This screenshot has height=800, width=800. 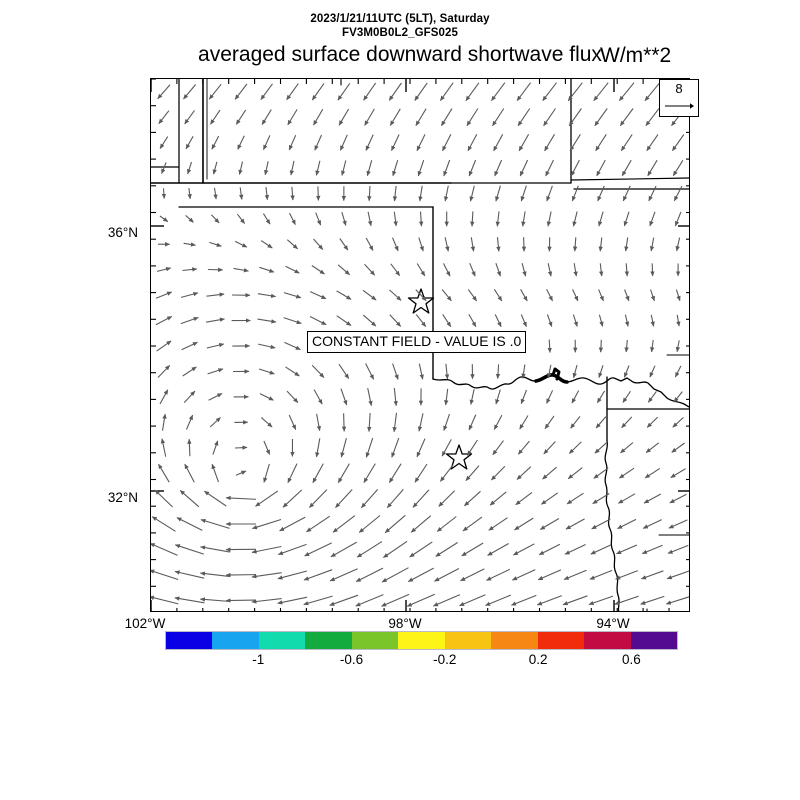 I want to click on x-tick-label-98w: 98°W, so click(x=405, y=623).